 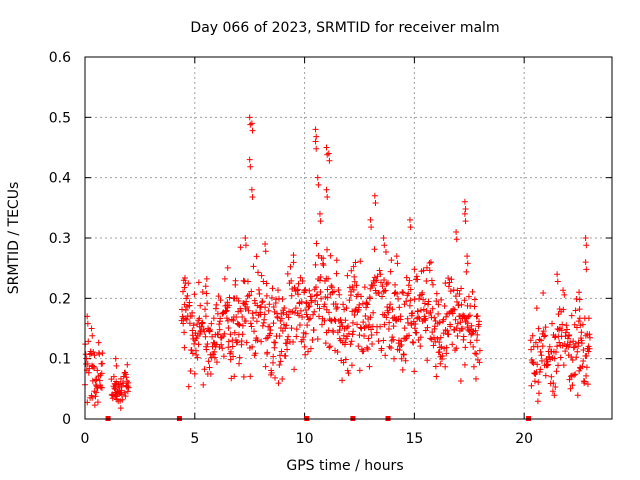 I want to click on y-tick-label: 0.6, so click(x=60, y=58).